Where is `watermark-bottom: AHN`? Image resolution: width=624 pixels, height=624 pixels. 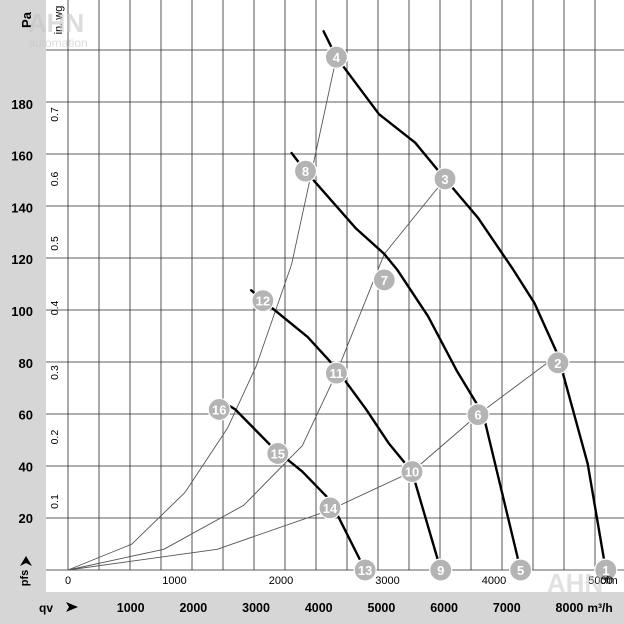 watermark-bottom: AHN is located at coordinates (575, 583).